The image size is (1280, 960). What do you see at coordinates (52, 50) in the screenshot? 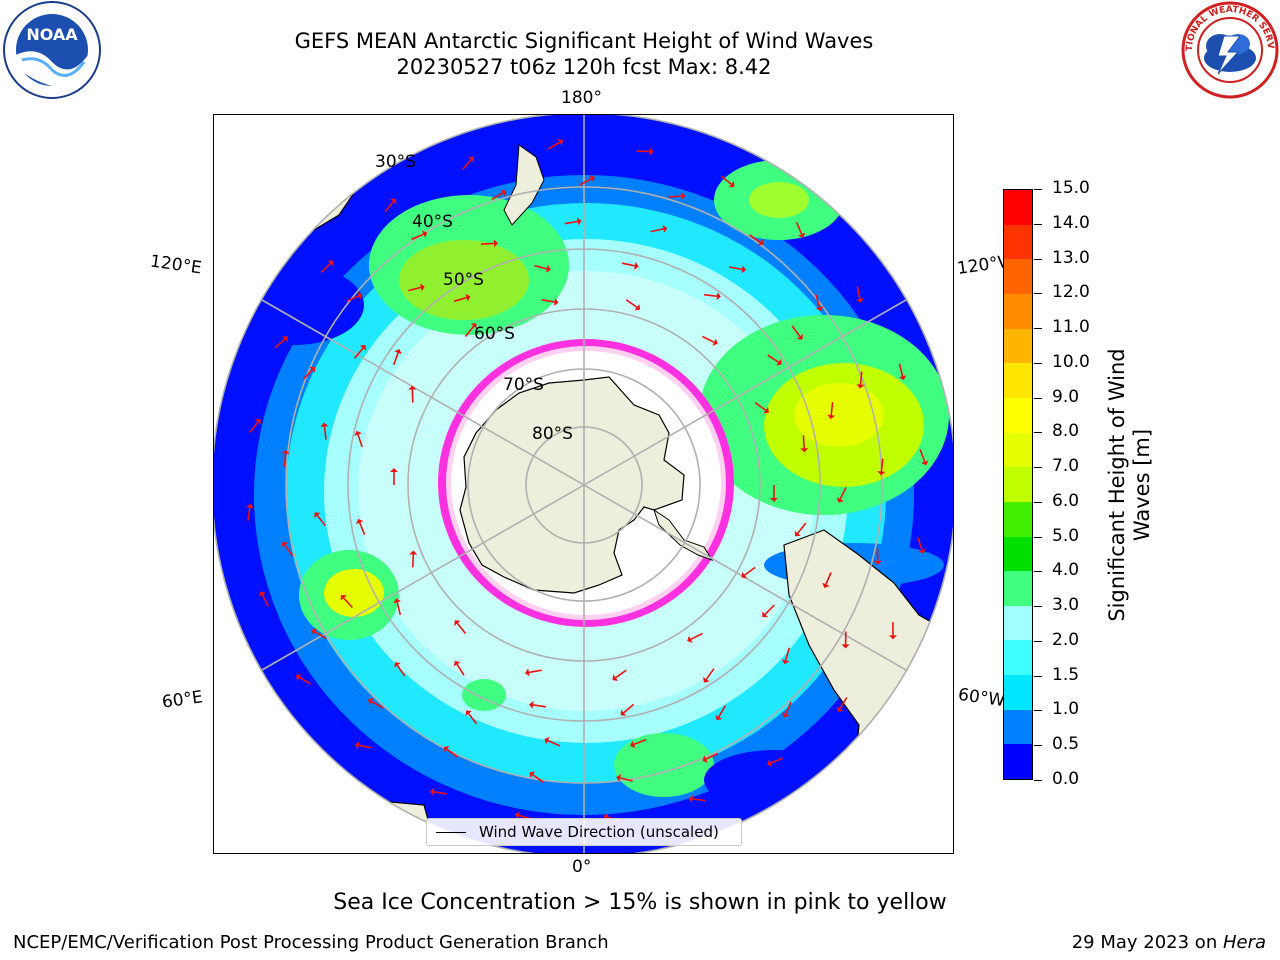
I see `noaa-logo-icon: NOAA` at bounding box center [52, 50].